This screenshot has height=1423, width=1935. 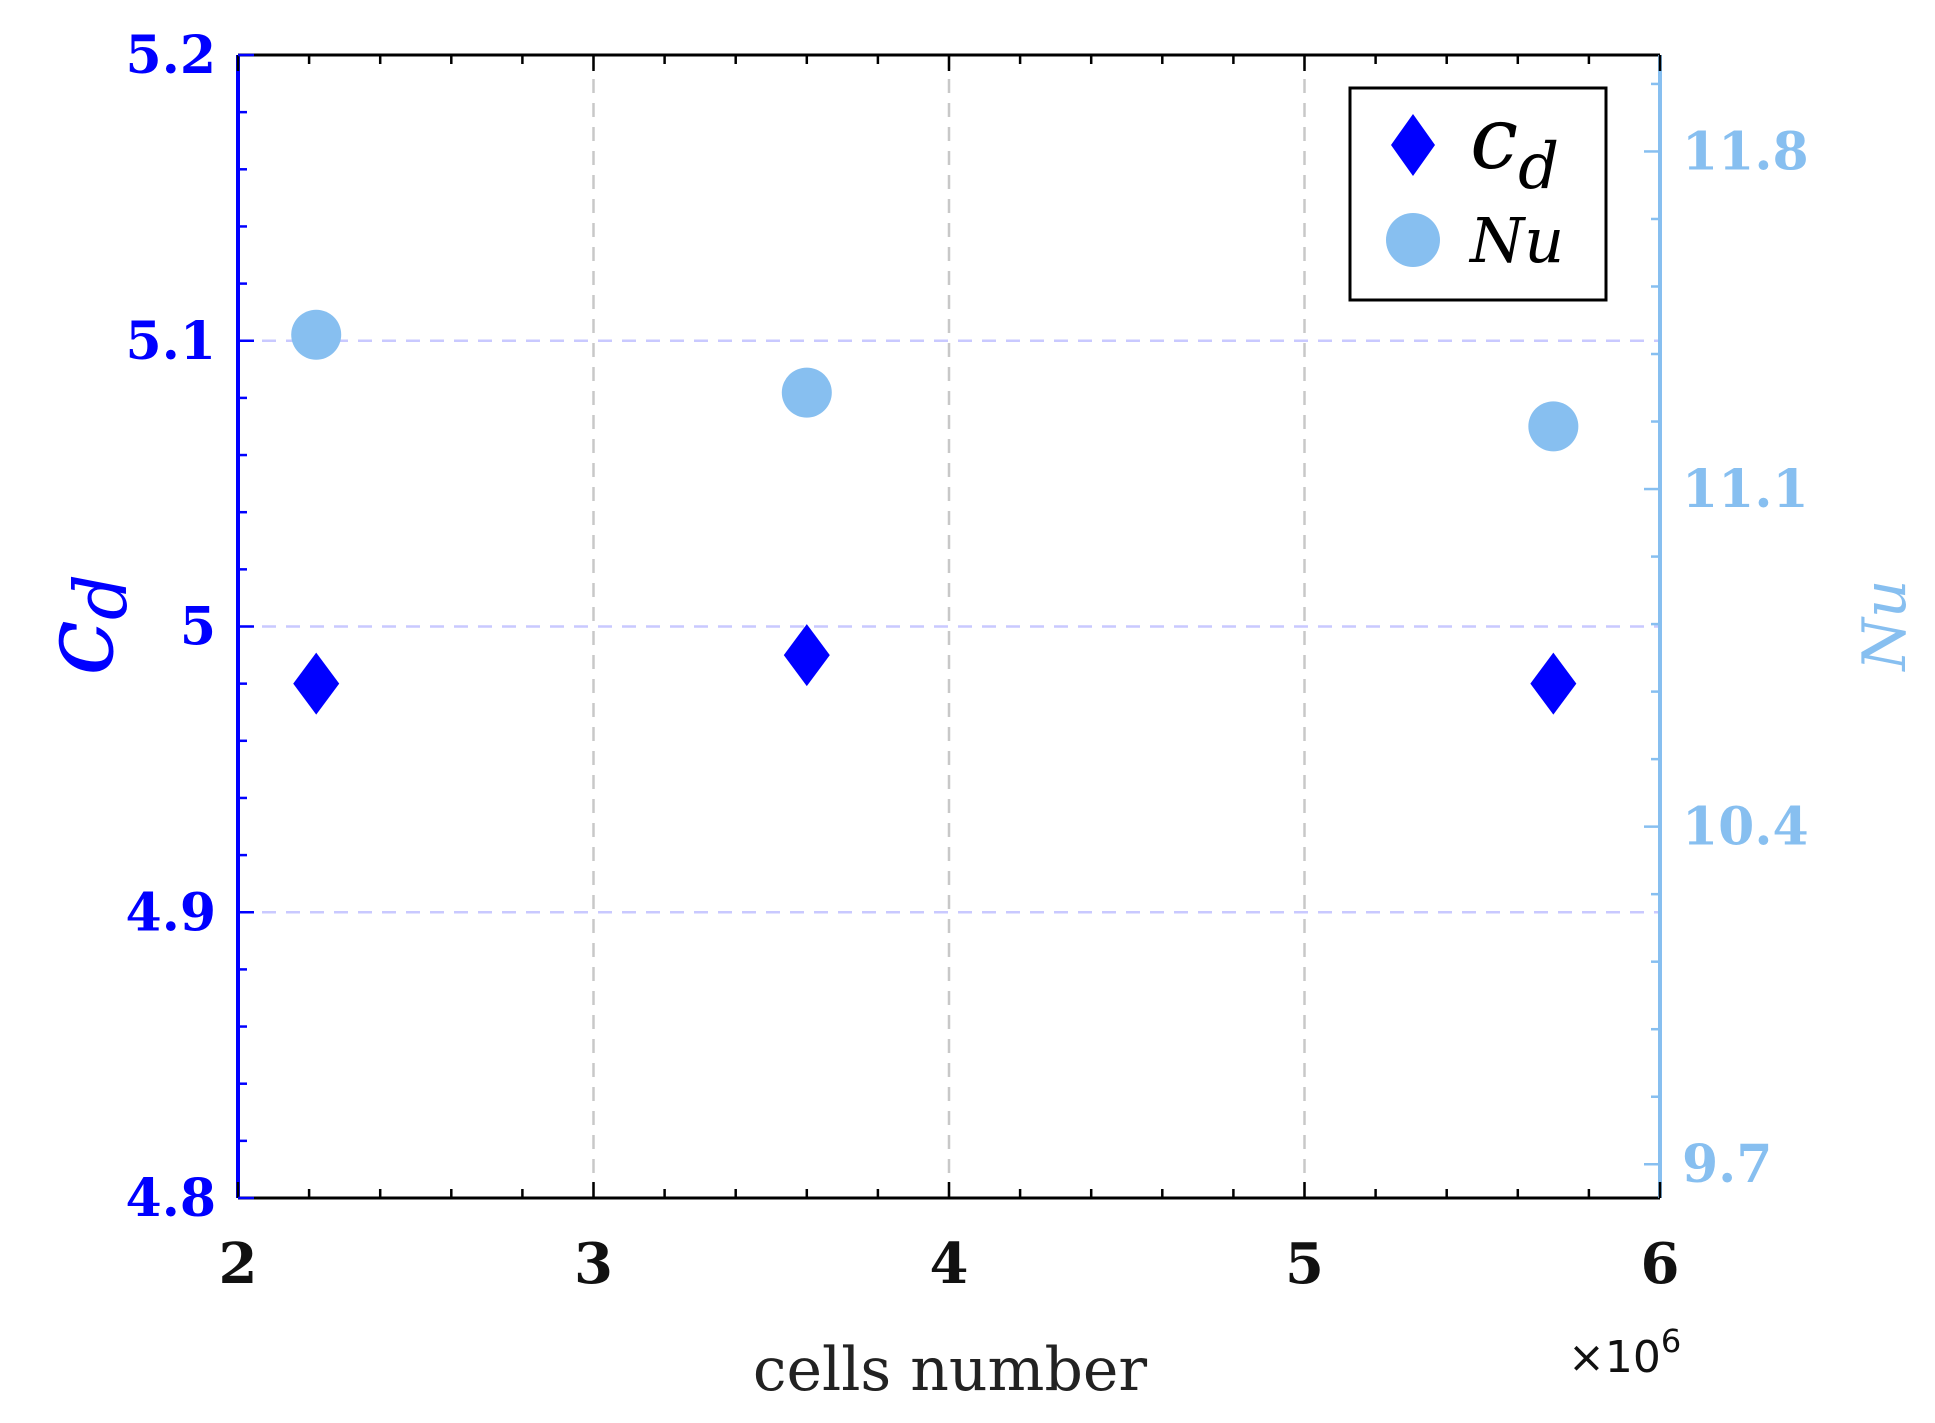 I want to click on legend-marker-cd, so click(x=1413, y=145).